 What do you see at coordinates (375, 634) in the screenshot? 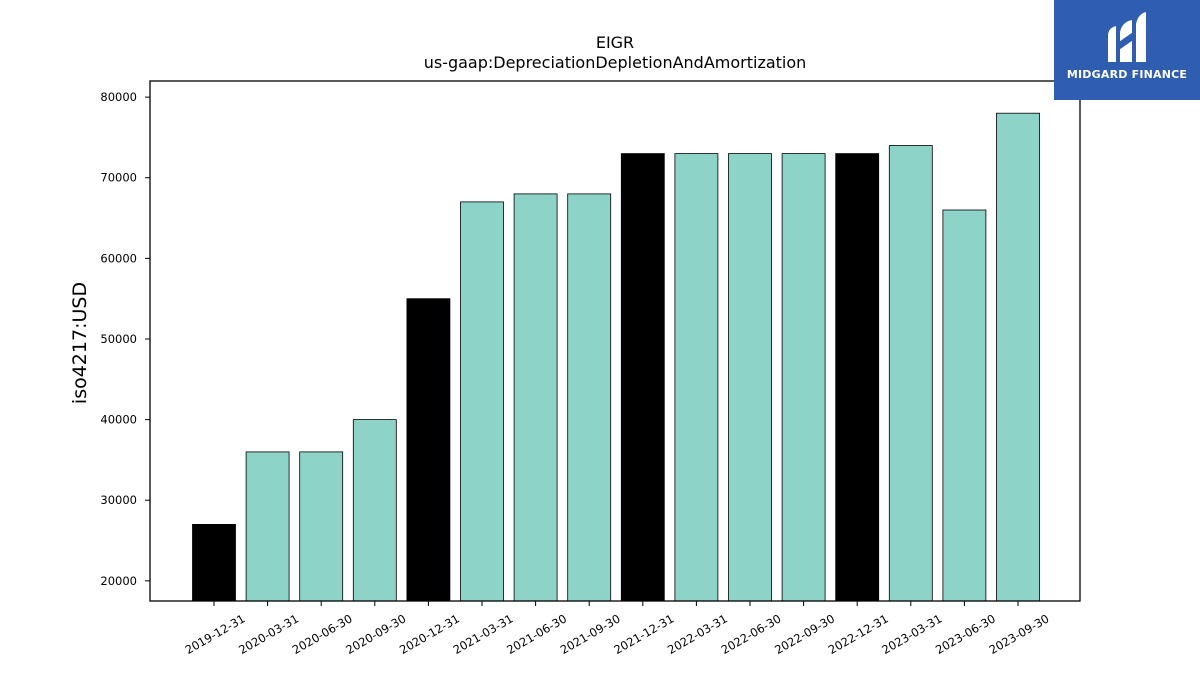
I see `x-tick-label: 2020-09-30` at bounding box center [375, 634].